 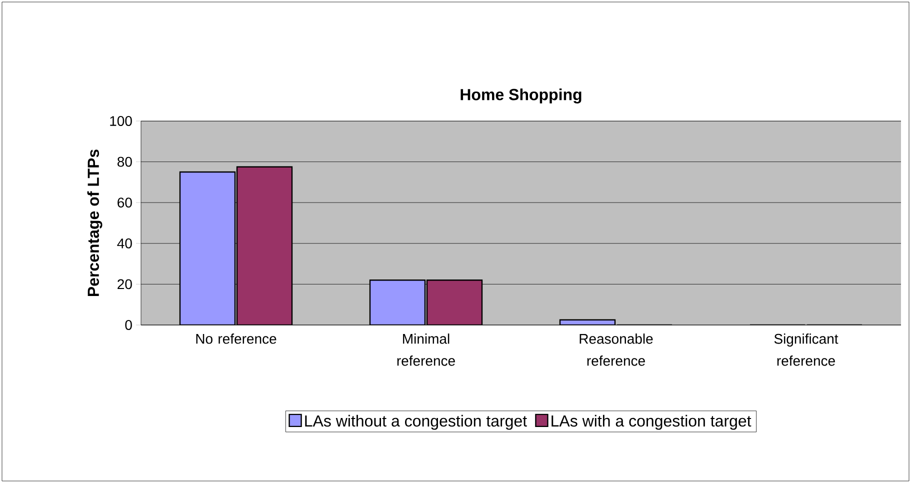 What do you see at coordinates (124, 243) in the screenshot?
I see `y-tick-label: 40` at bounding box center [124, 243].